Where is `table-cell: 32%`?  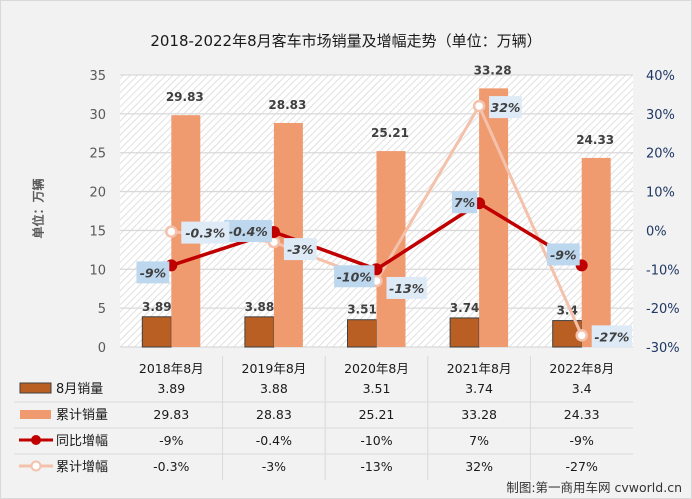 table-cell: 32% is located at coordinates (479, 466).